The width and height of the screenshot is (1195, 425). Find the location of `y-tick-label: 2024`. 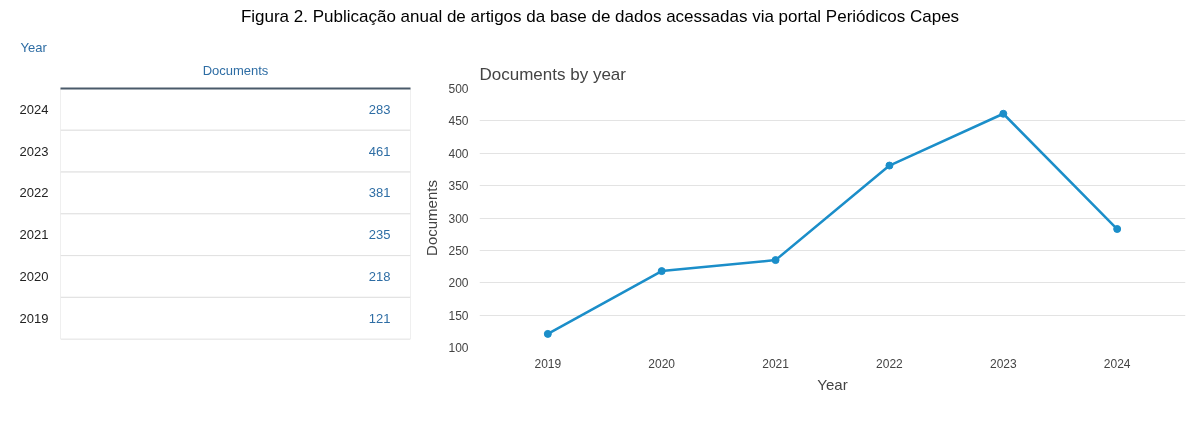

y-tick-label: 2024 is located at coordinates (34, 109).